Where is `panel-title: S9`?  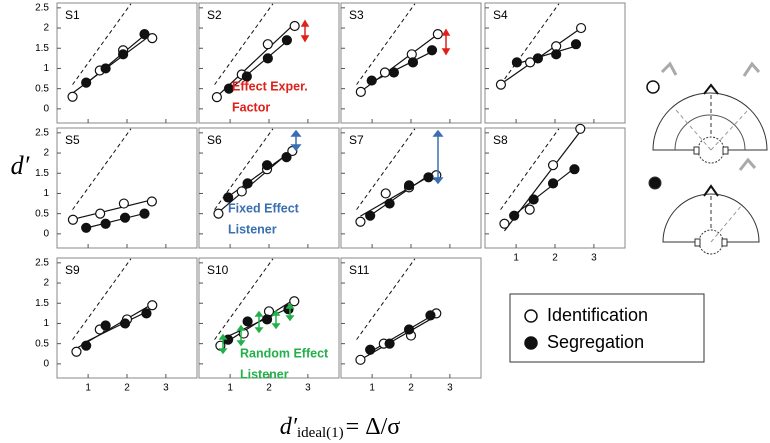 panel-title: S9 is located at coordinates (72, 270).